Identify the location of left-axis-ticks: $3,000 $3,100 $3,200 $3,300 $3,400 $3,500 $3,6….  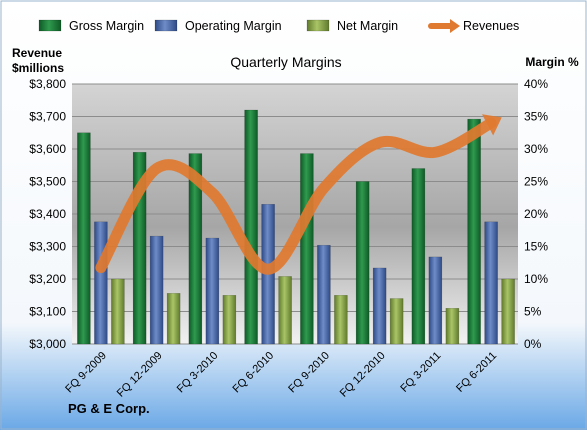
(47, 214).